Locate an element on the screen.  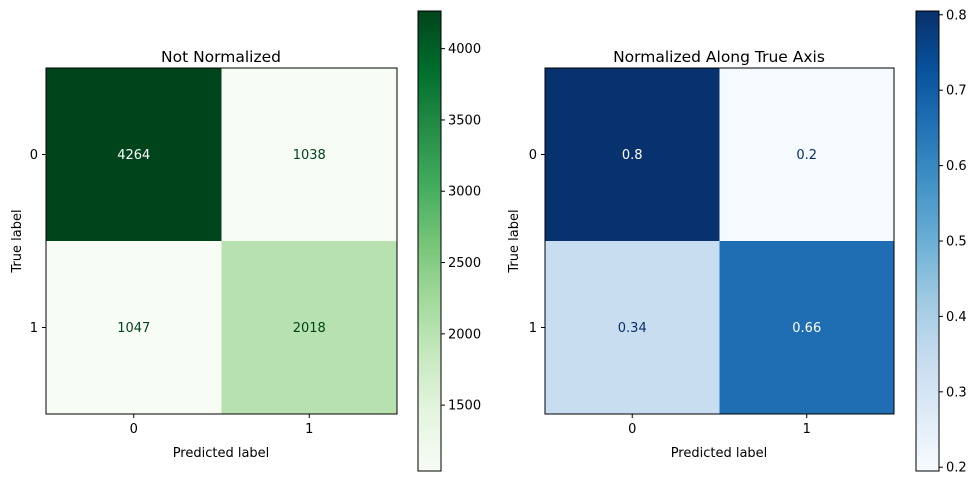
colorbar-tick-label: 0.6 is located at coordinates (956, 166).